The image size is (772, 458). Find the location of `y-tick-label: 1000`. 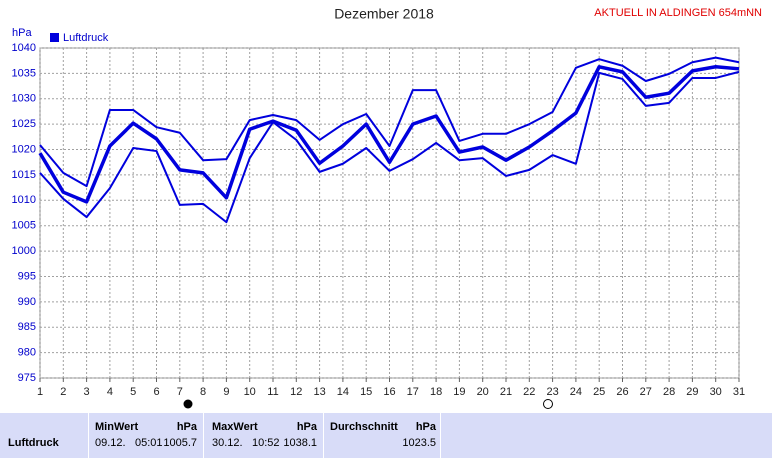

y-tick-label: 1000 is located at coordinates (24, 251).